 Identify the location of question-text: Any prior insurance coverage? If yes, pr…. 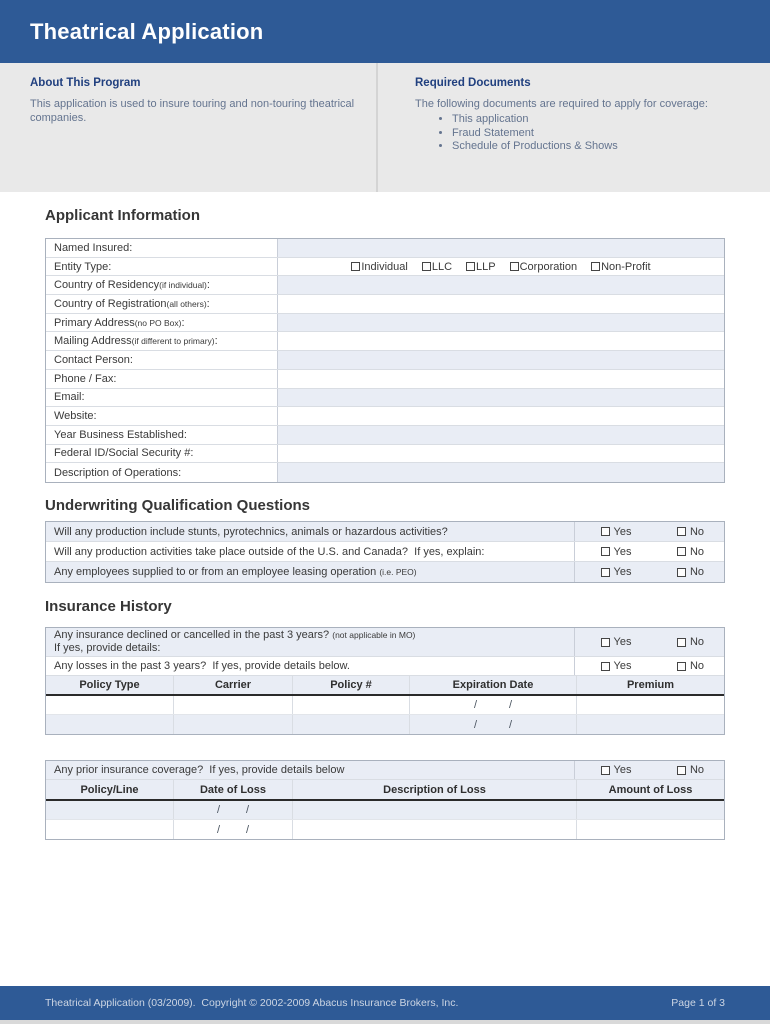
(310, 770).